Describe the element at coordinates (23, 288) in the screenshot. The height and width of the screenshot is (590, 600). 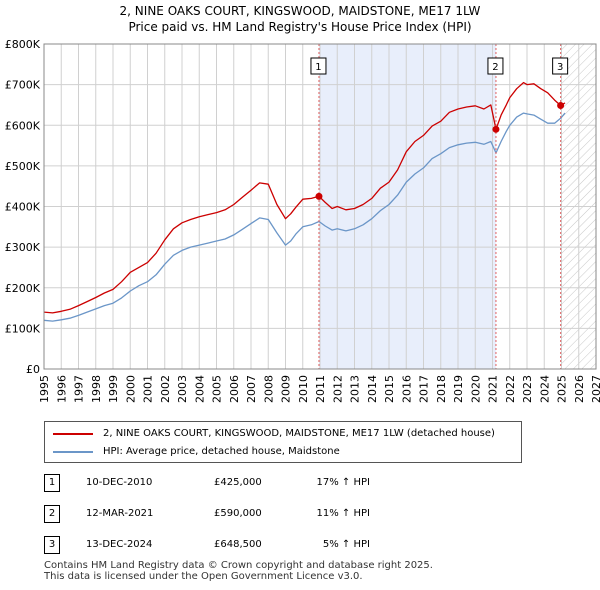
I see `y-tick-label: £200K` at that location.